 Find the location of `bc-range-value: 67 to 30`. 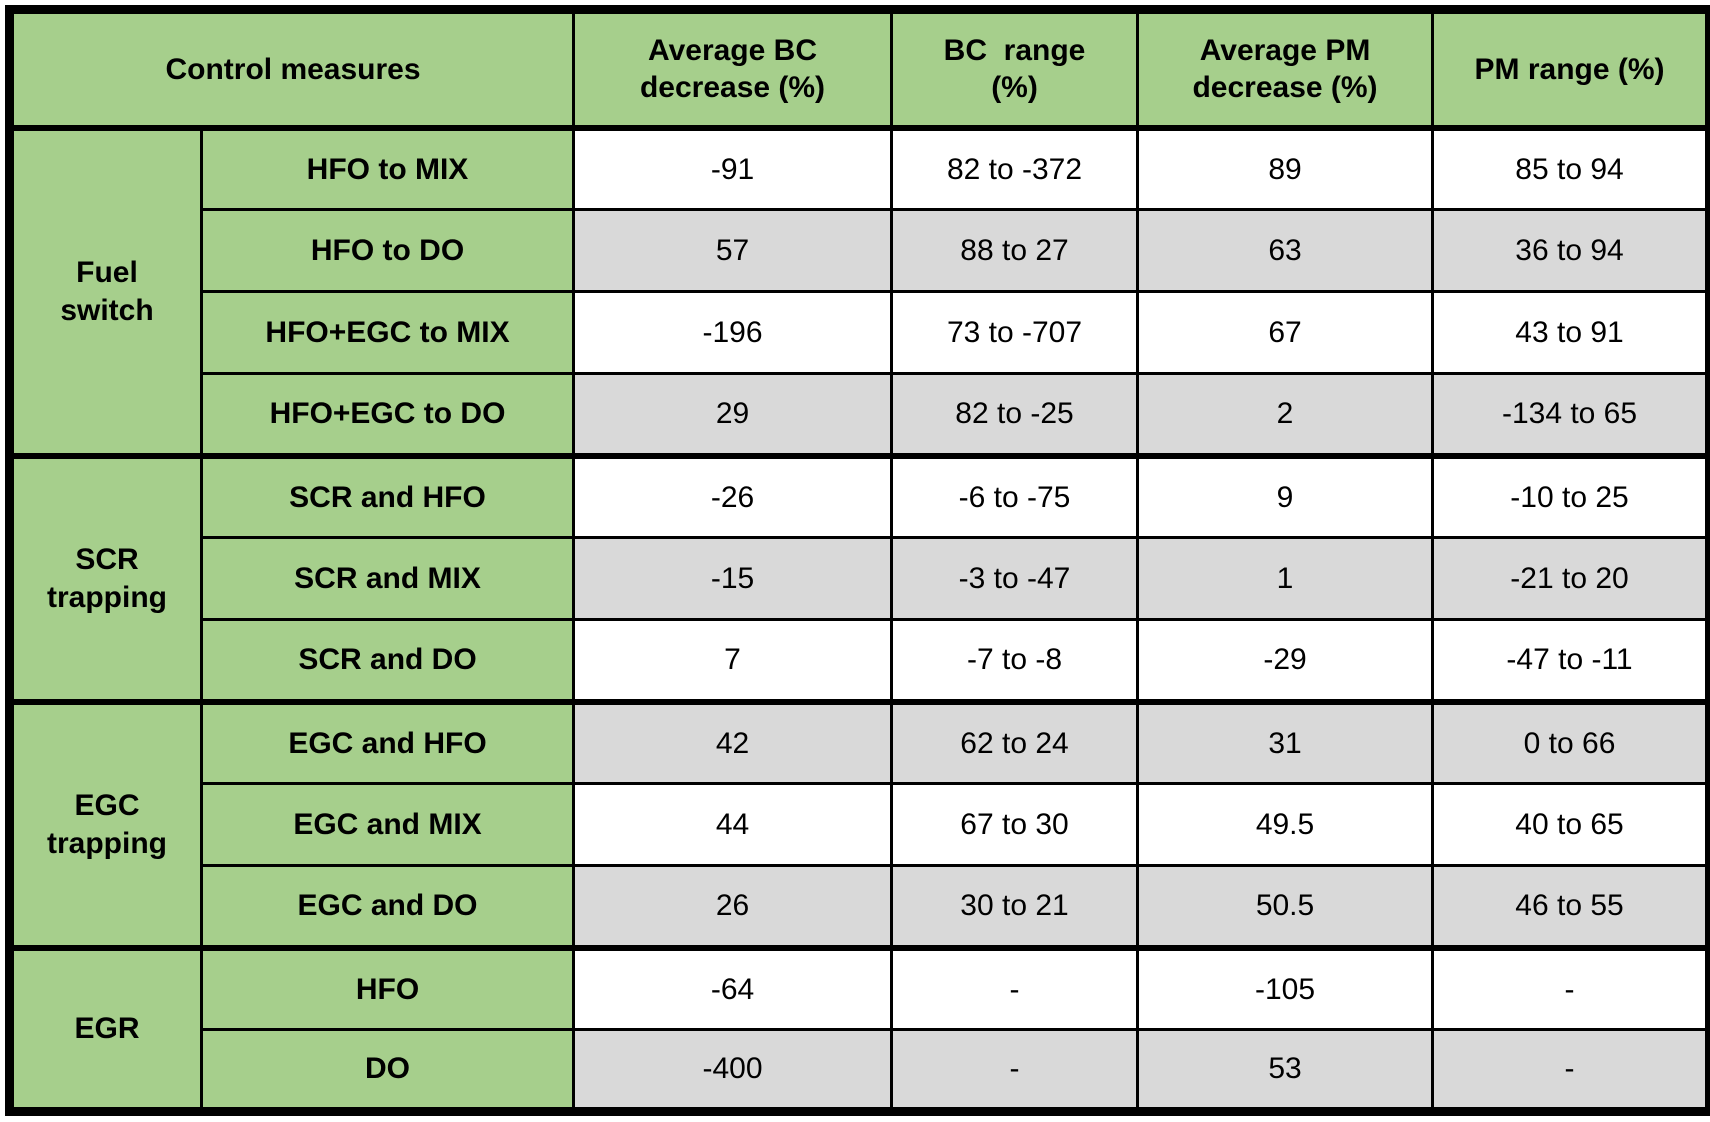

bc-range-value: 67 to 30 is located at coordinates (1015, 824).